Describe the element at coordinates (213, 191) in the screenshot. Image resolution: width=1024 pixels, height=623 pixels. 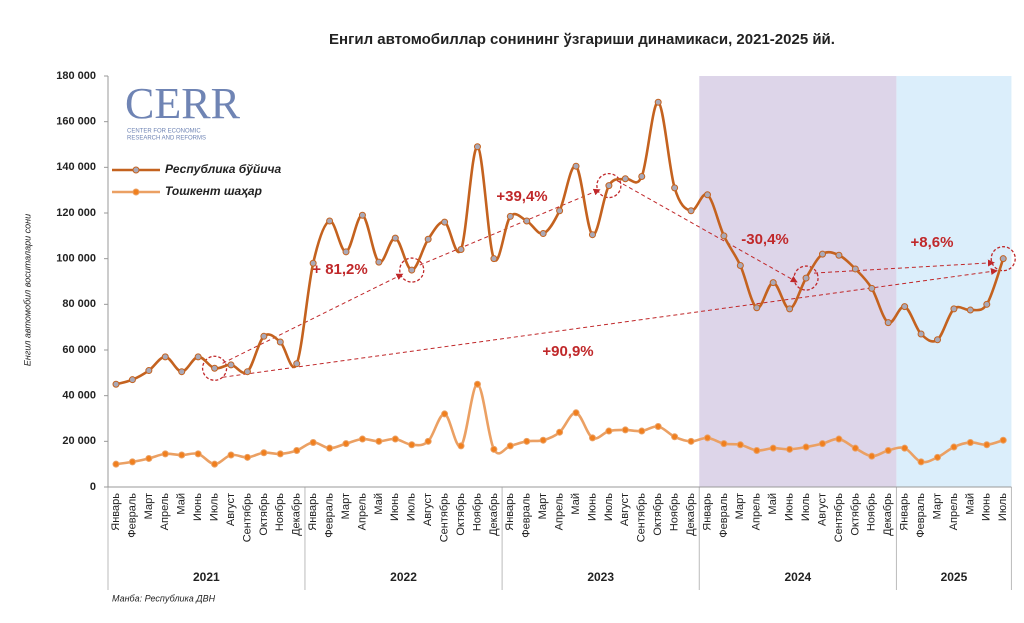
I see `legend-label: Тошкент шаҳар` at that location.